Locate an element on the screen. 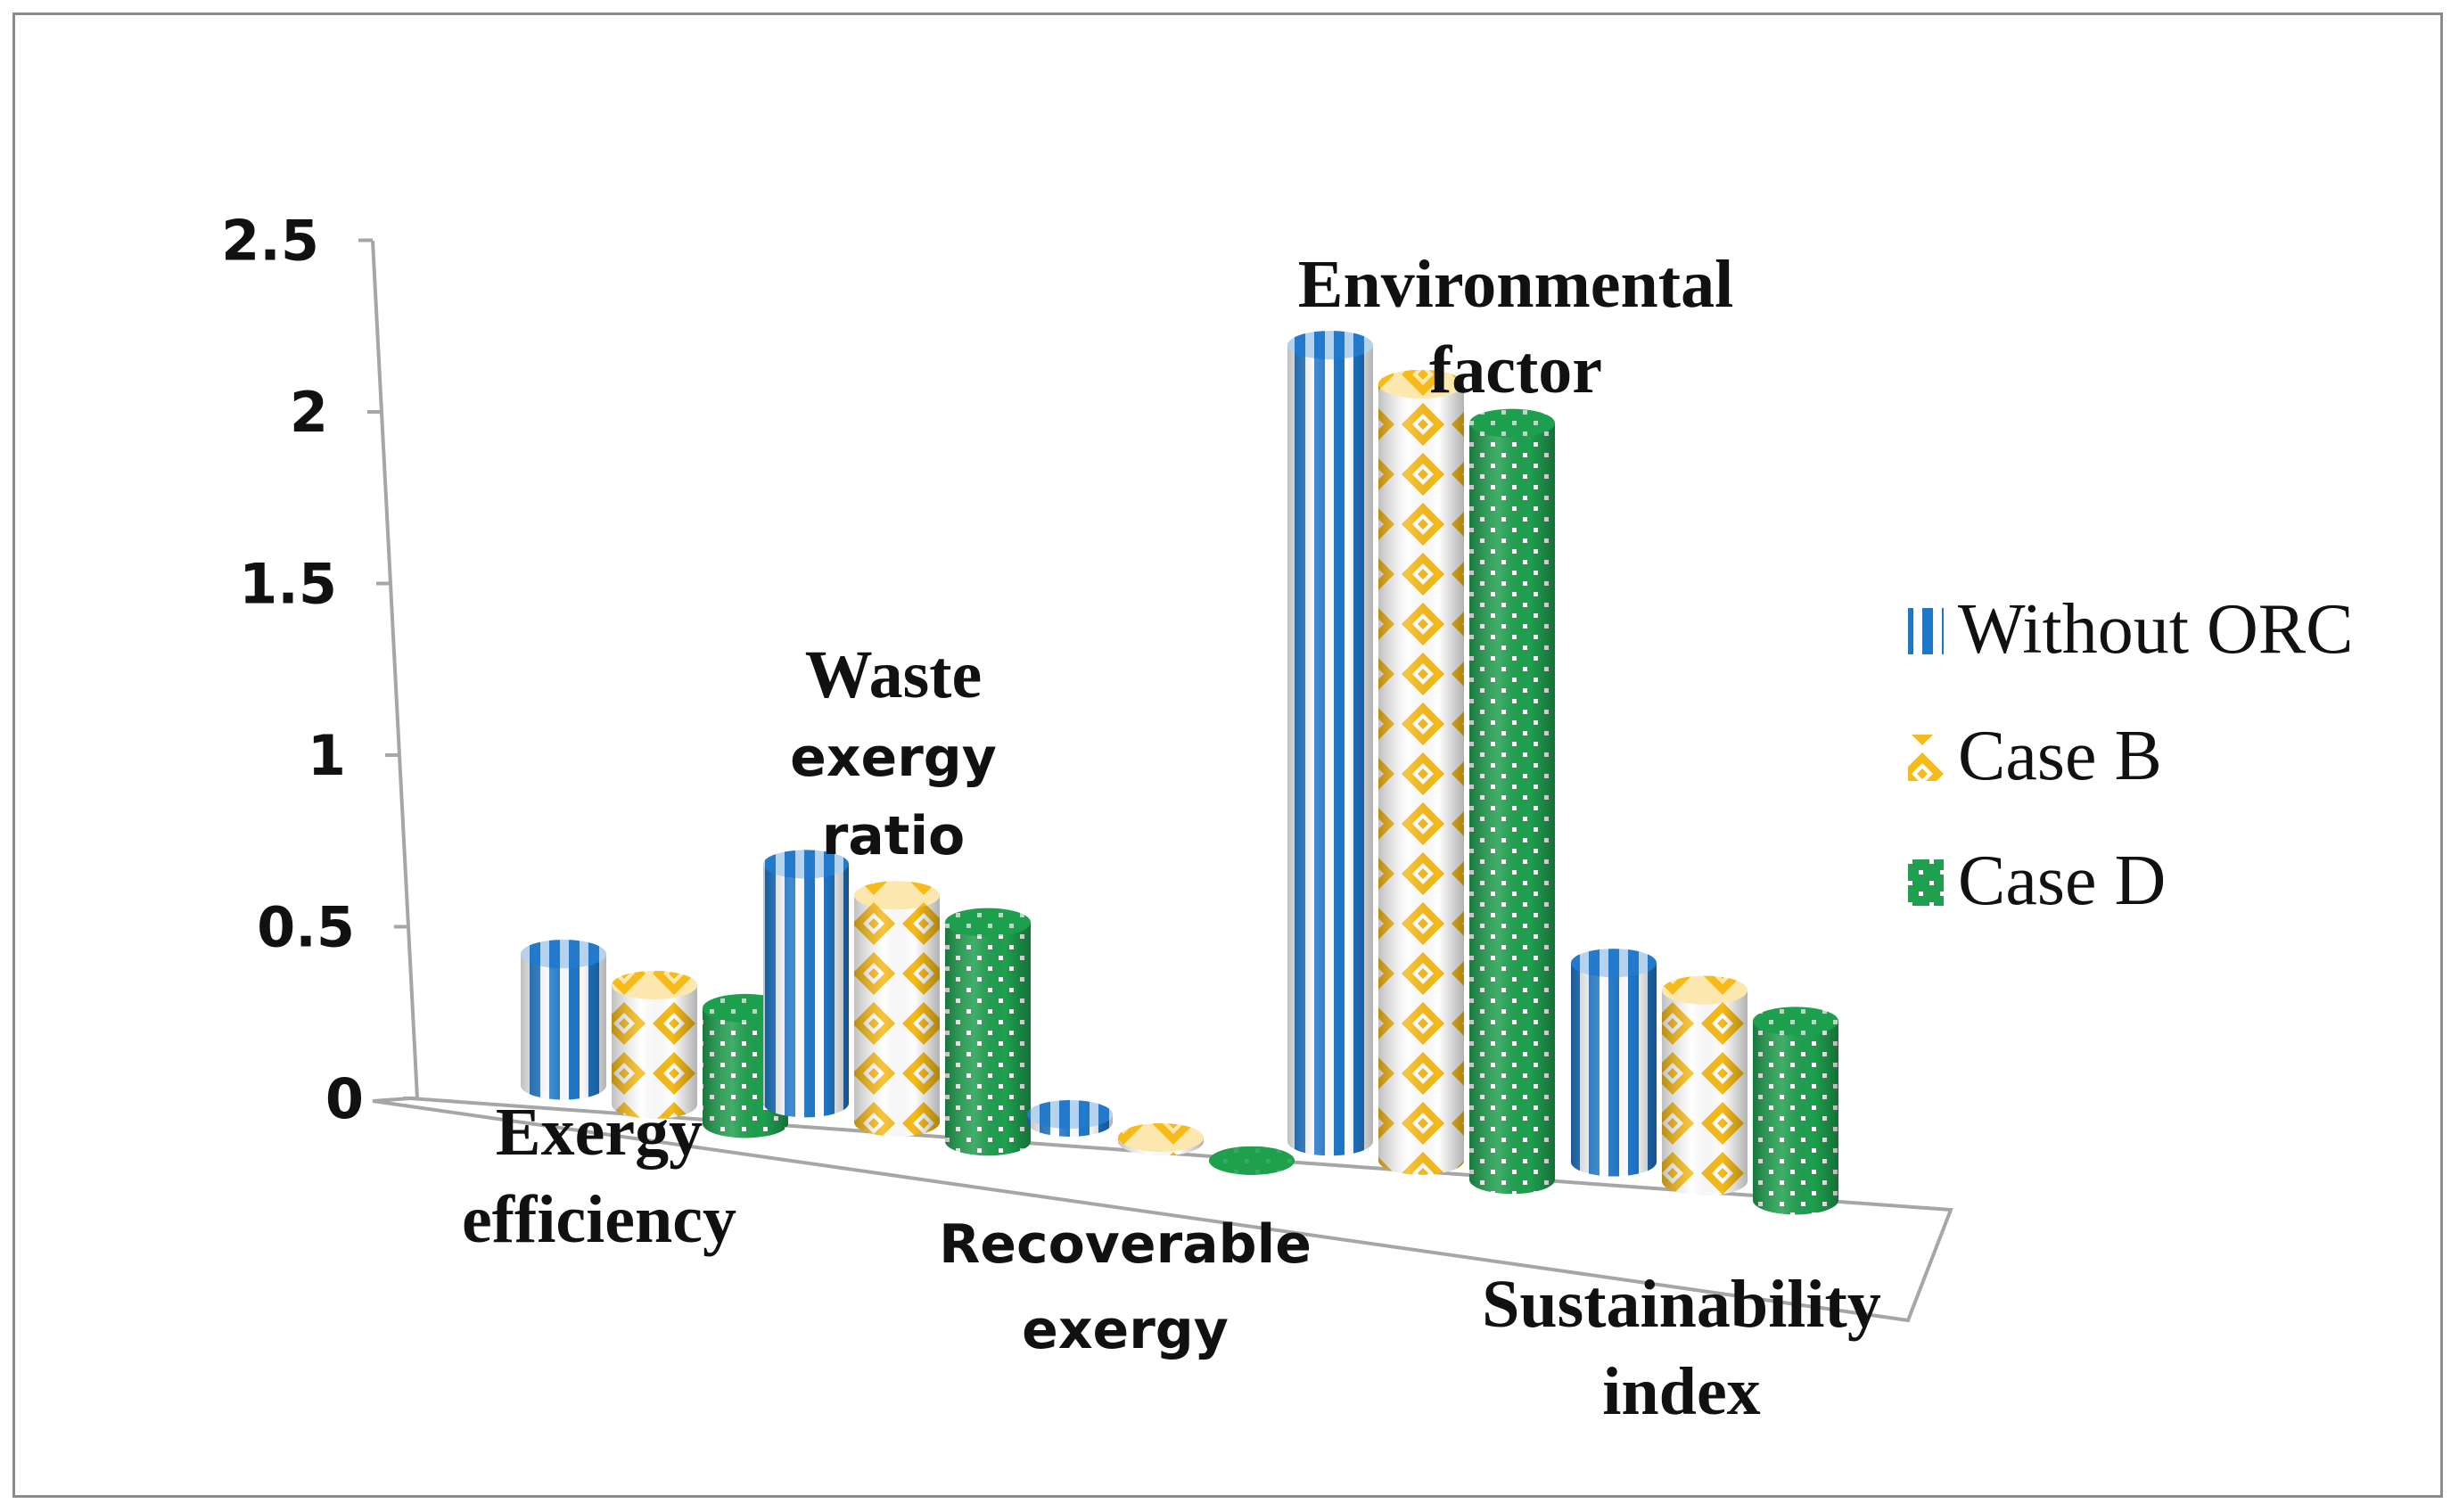  legend-label-case-b: Case B is located at coordinates (2060, 756).